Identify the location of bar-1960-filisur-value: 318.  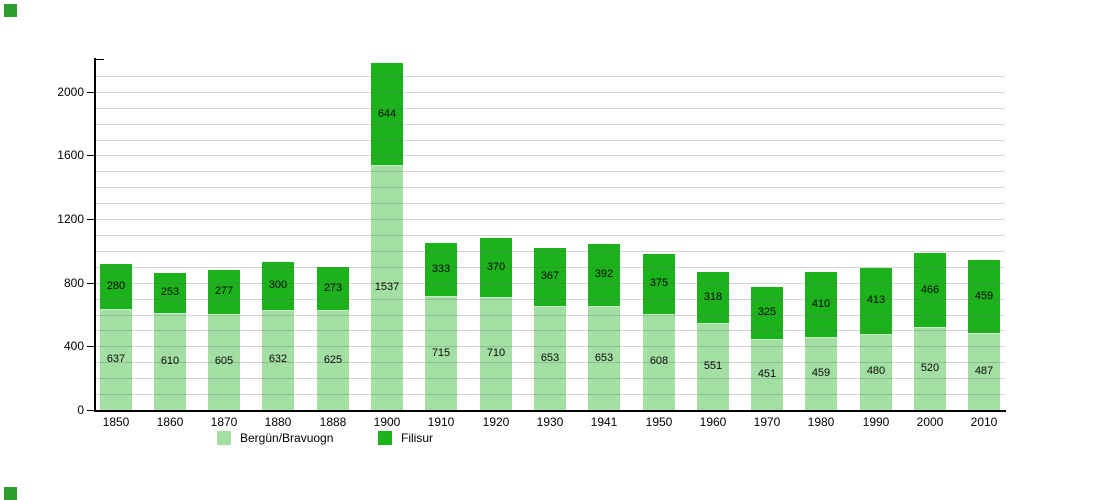
(713, 297).